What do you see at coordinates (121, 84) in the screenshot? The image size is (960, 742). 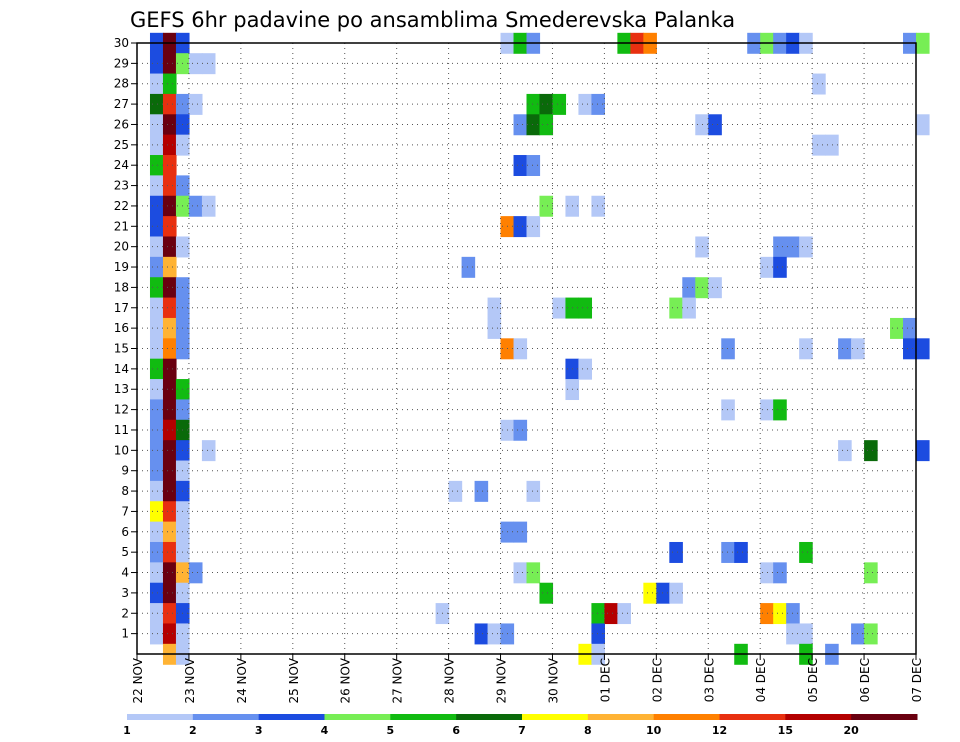 I see `y-tick-label: 28` at bounding box center [121, 84].